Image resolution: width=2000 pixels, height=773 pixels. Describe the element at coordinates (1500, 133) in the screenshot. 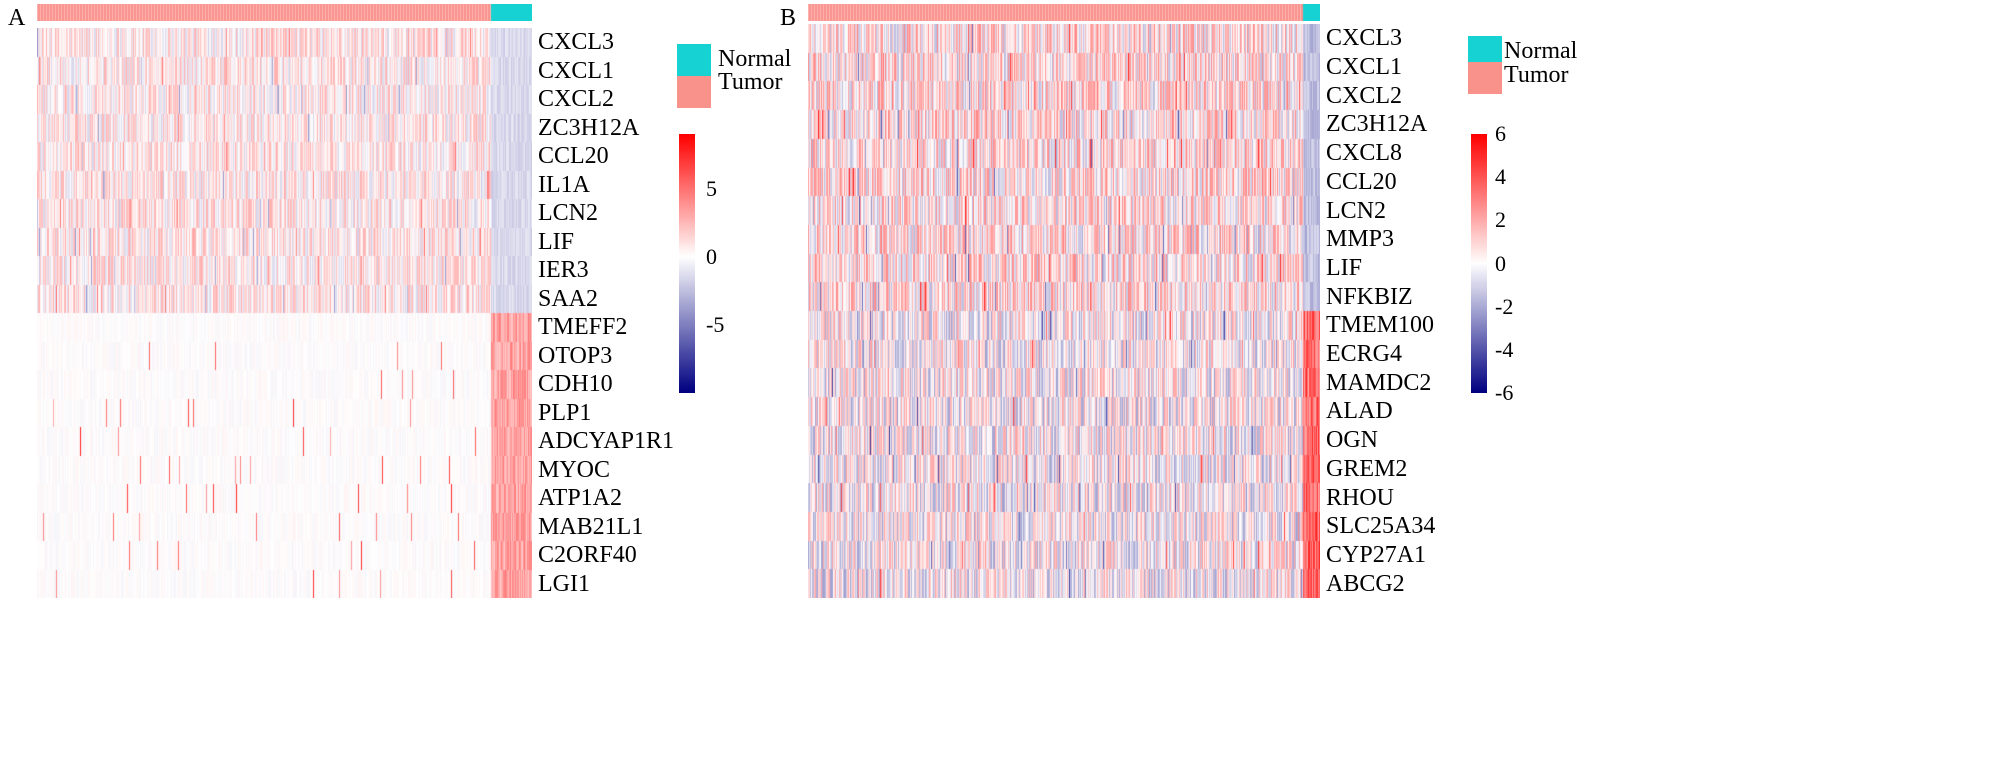

I see `colorbar-tick-label: 6` at that location.